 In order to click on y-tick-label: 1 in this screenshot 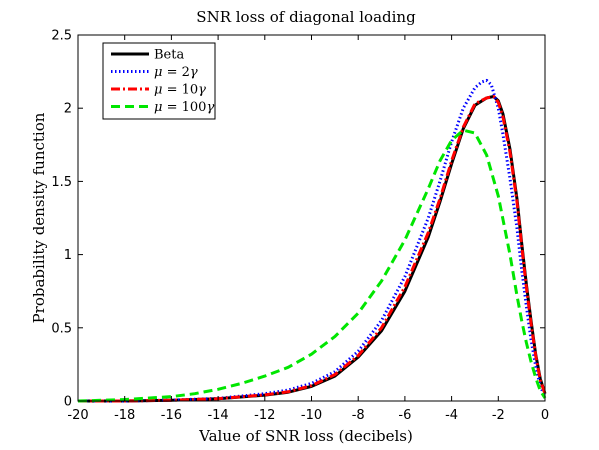, I will do `click(68, 255)`.